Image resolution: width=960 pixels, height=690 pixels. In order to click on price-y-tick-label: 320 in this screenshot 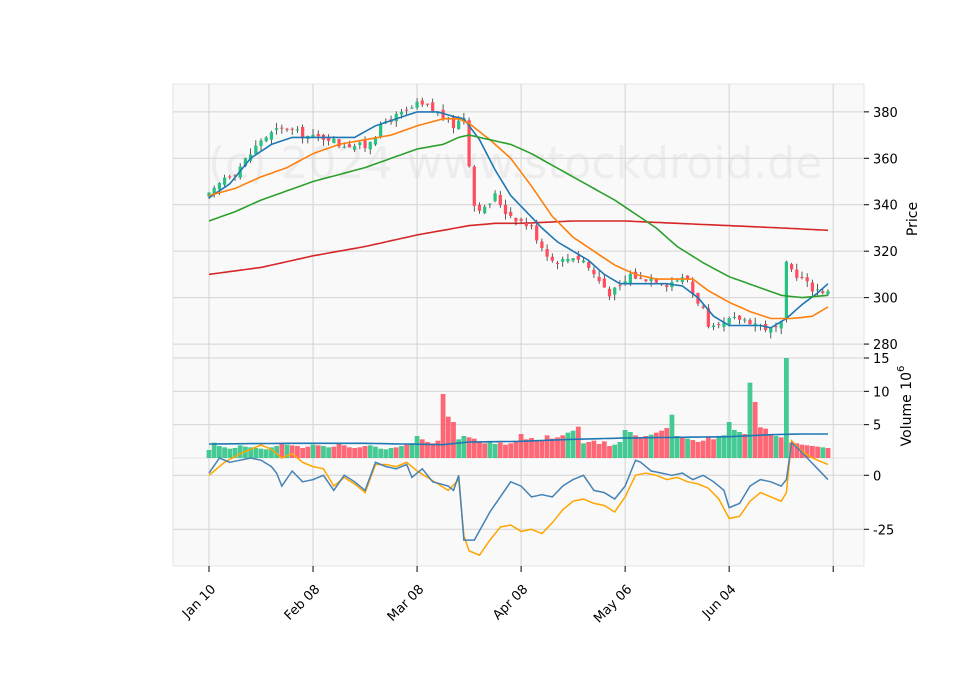, I will do `click(885, 252)`.